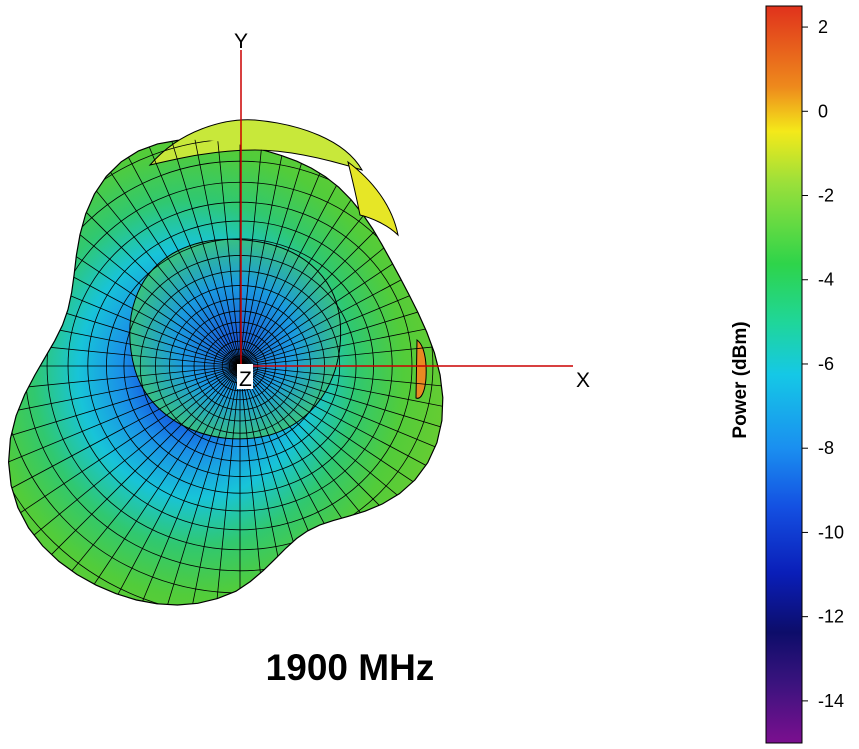 This screenshot has width=859, height=749. I want to click on colorbar-tick-label: 0, so click(823, 111).